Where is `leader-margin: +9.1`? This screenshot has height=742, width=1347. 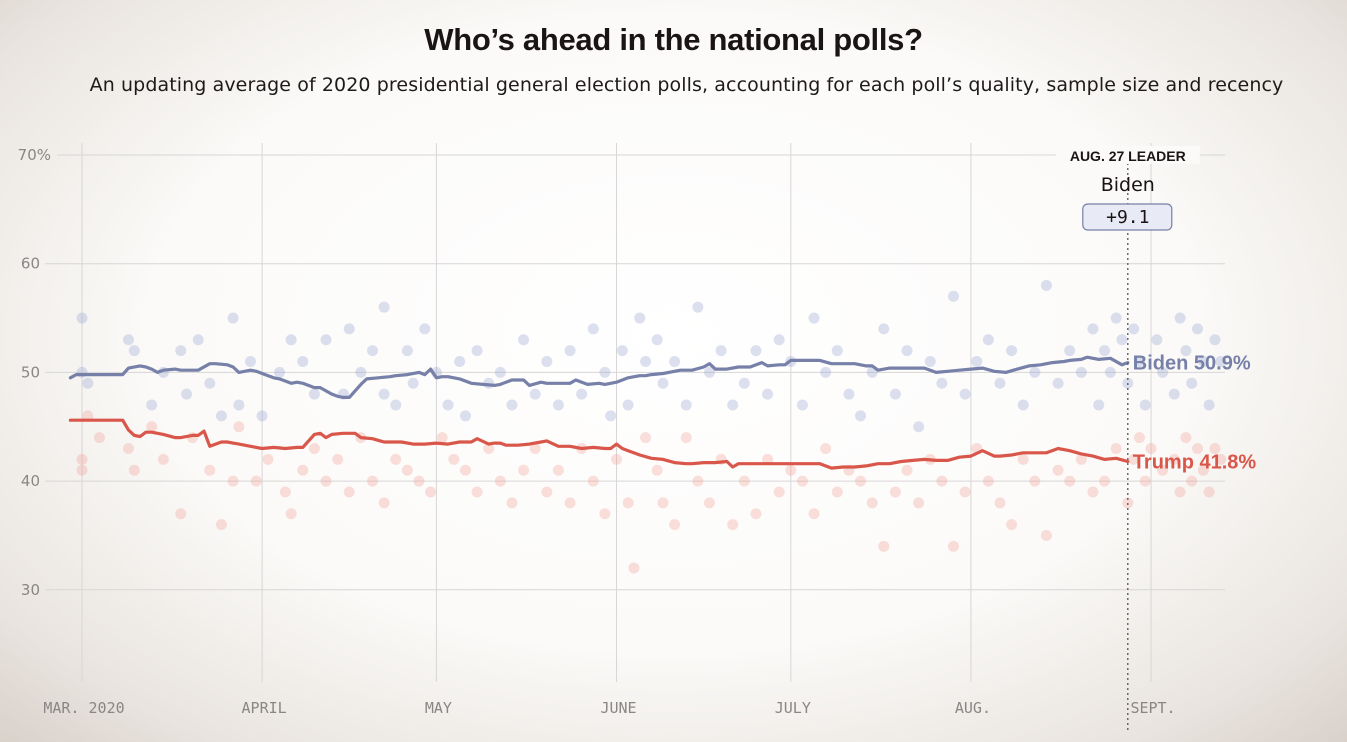
leader-margin: +9.1 is located at coordinates (1127, 217).